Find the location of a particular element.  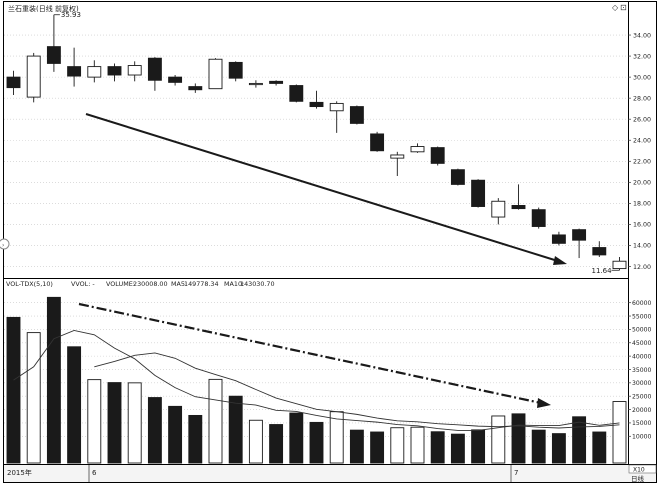

price-tick-label: 30.00 is located at coordinates (642, 77).